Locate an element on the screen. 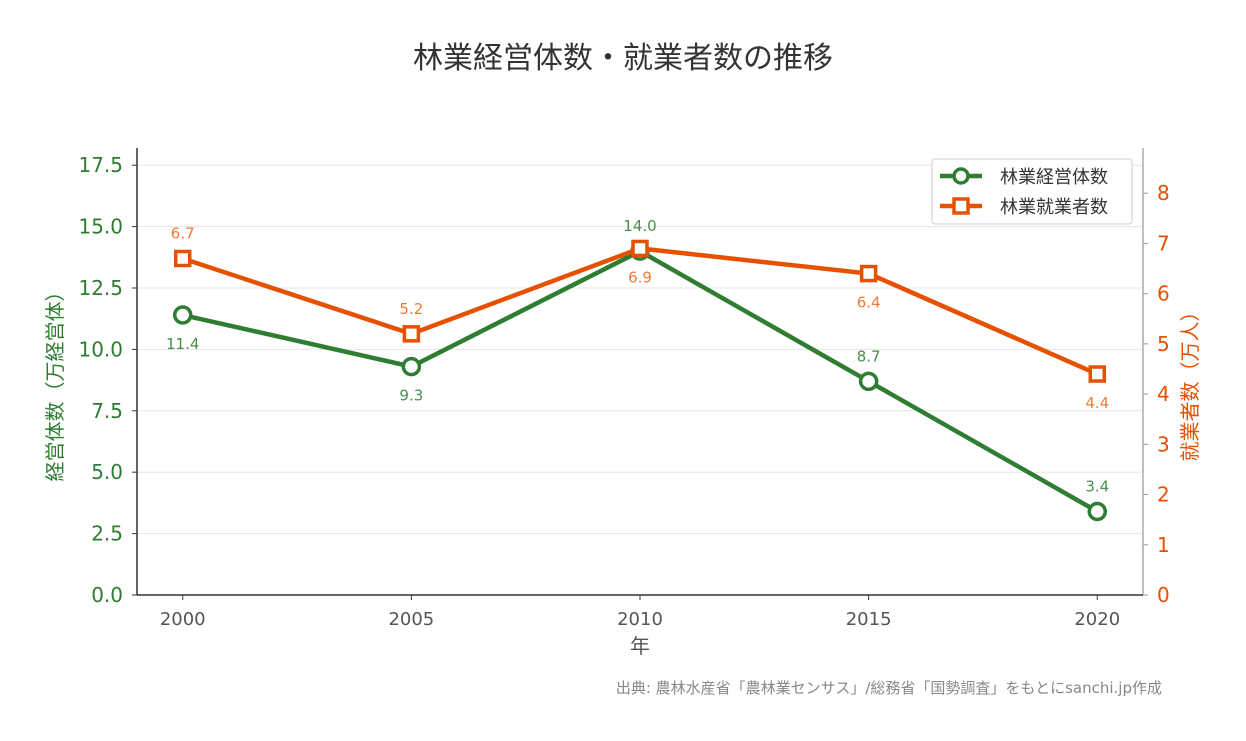  y-right-tick-label: 5 is located at coordinates (1163, 344).